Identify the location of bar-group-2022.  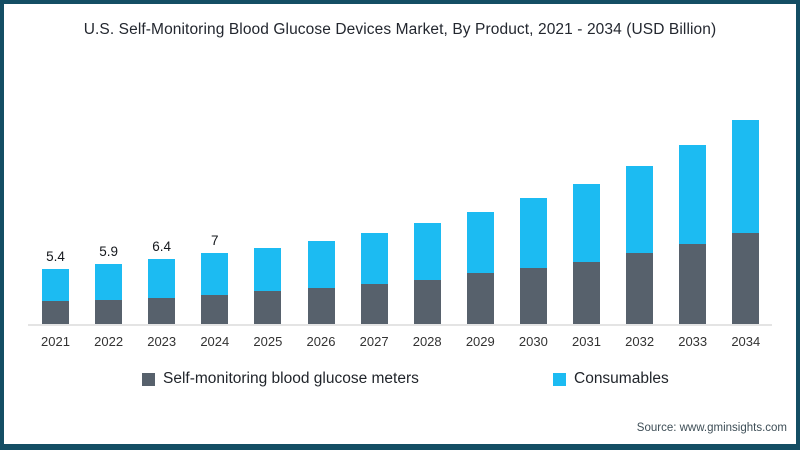
(109, 294).